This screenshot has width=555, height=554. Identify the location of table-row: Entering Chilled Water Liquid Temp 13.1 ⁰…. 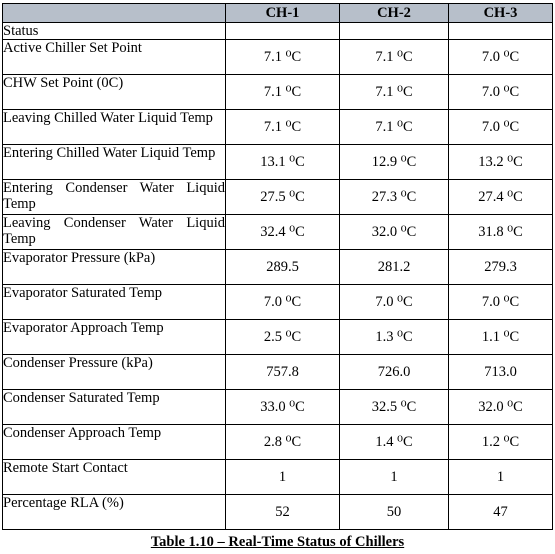
(277, 162).